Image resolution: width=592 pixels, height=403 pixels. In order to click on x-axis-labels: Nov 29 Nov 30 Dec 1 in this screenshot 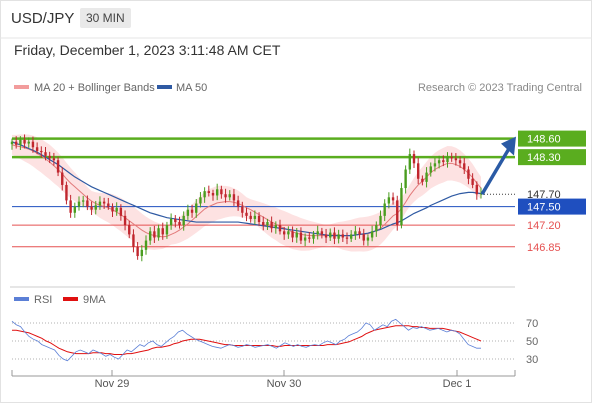, I will do `click(283, 380)`.